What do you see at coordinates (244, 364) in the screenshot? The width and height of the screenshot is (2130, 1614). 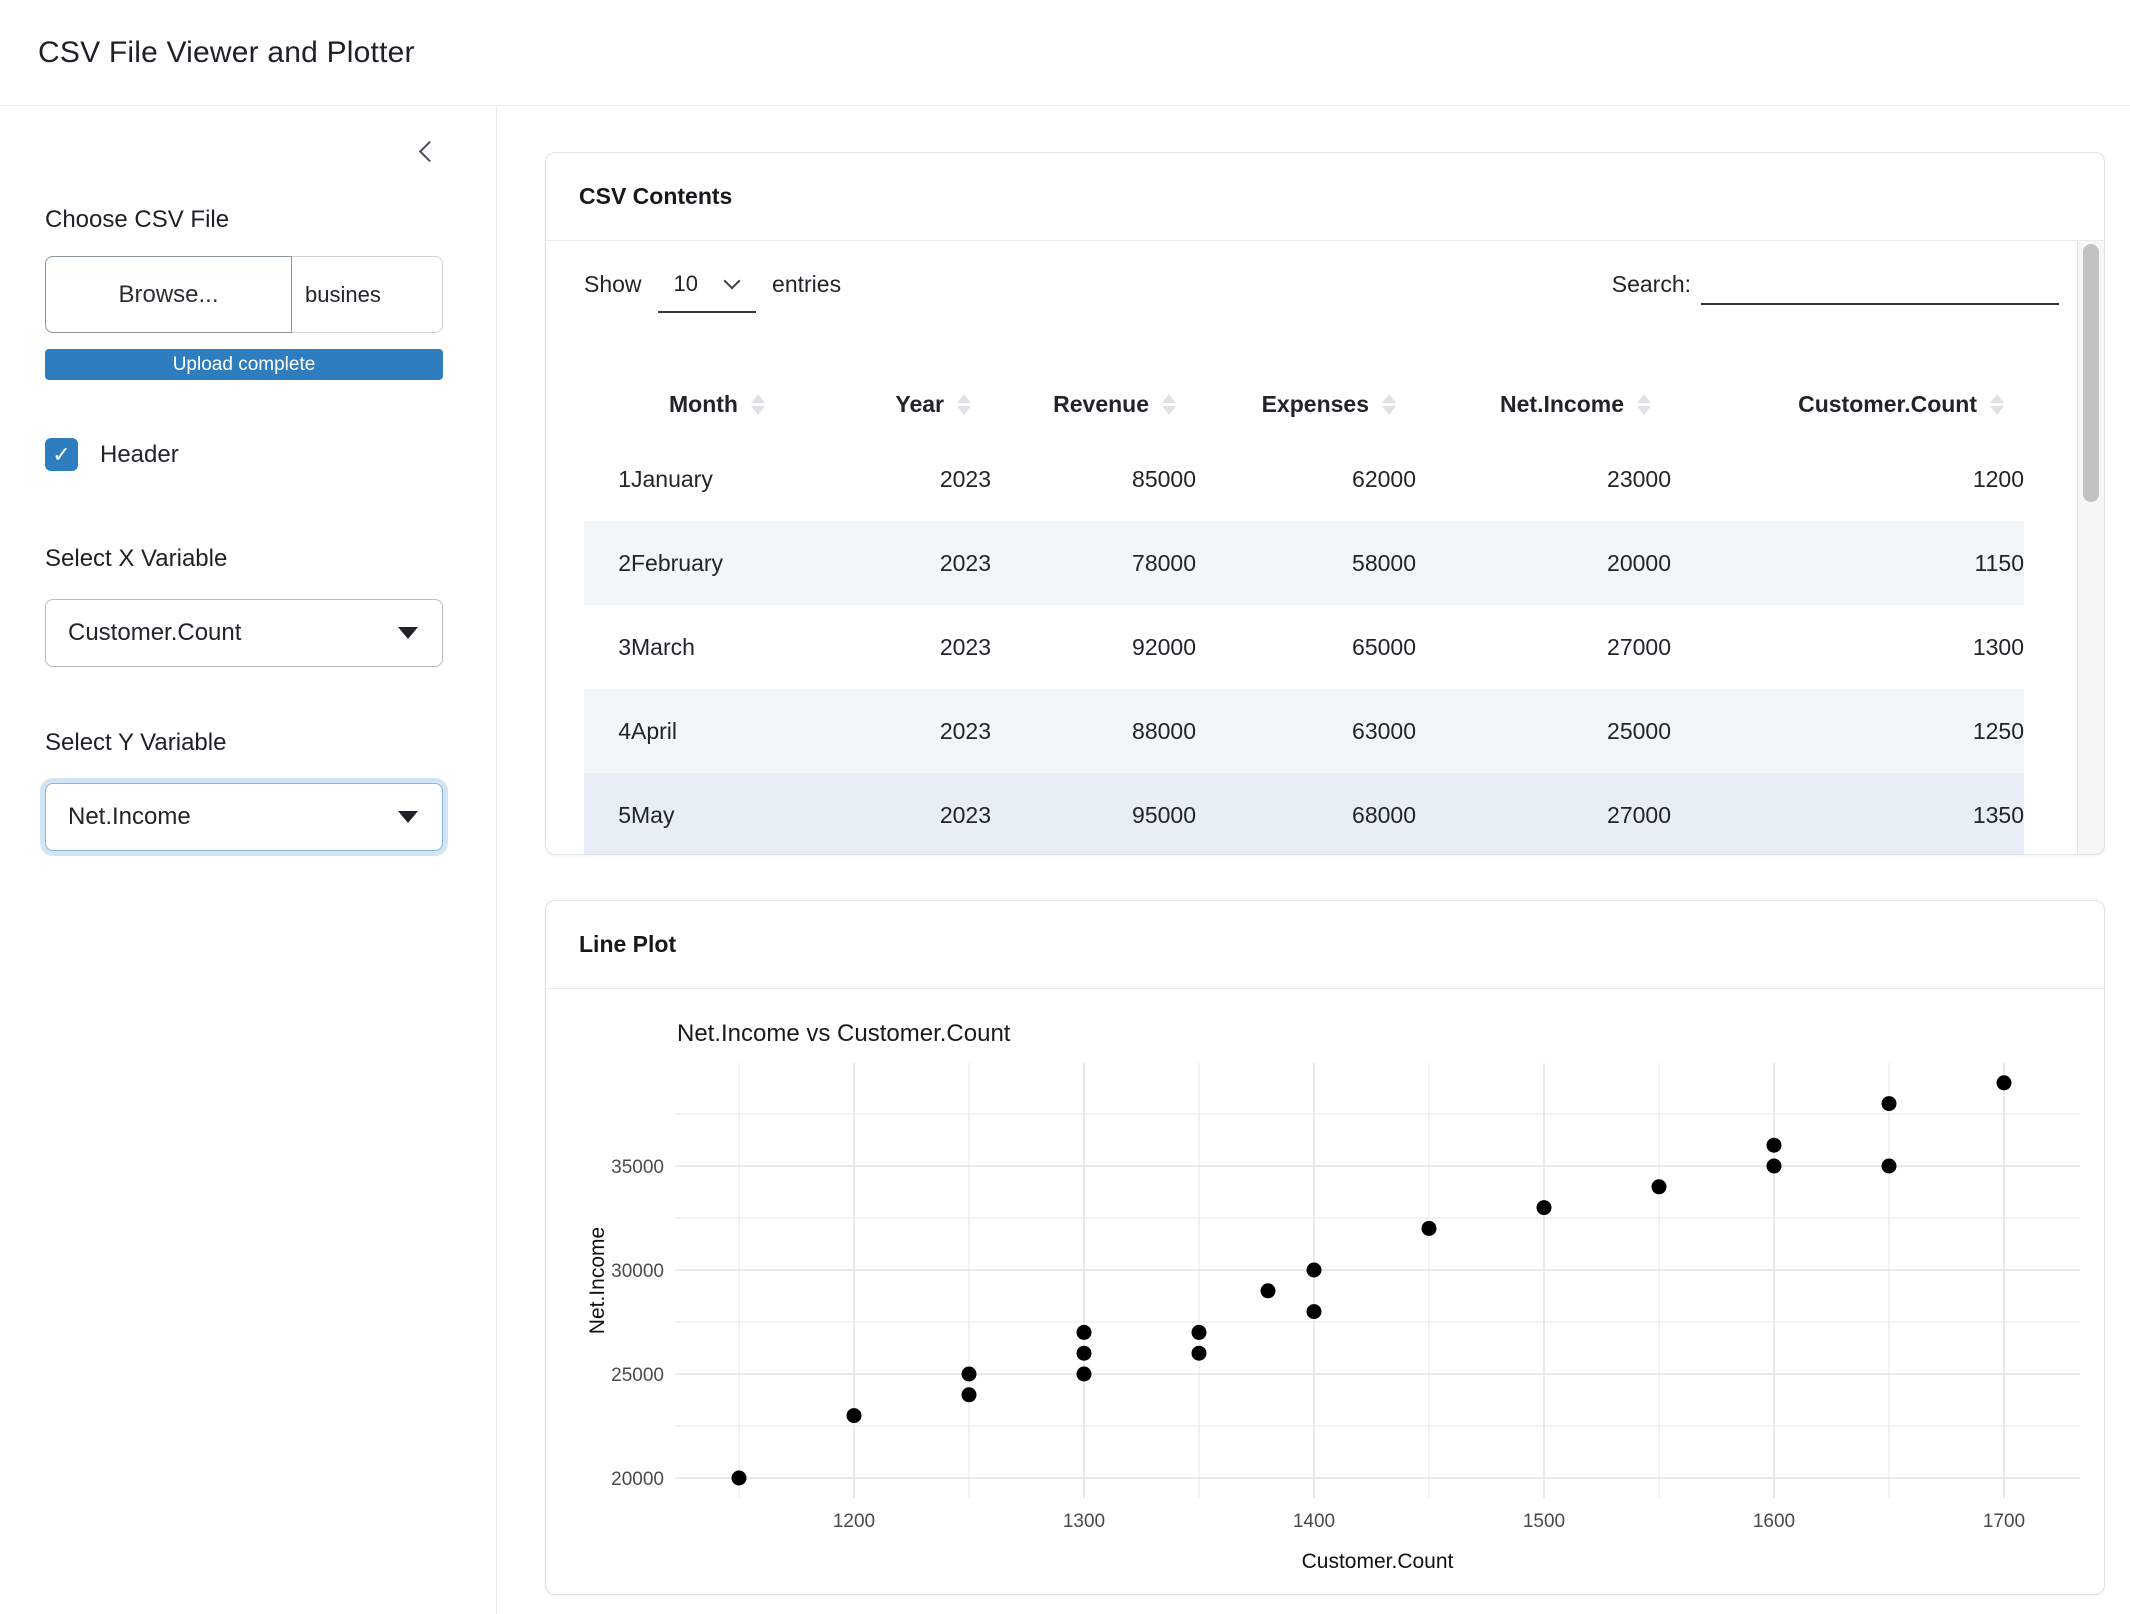 I see `upload-progress-bar: Upload complete` at bounding box center [244, 364].